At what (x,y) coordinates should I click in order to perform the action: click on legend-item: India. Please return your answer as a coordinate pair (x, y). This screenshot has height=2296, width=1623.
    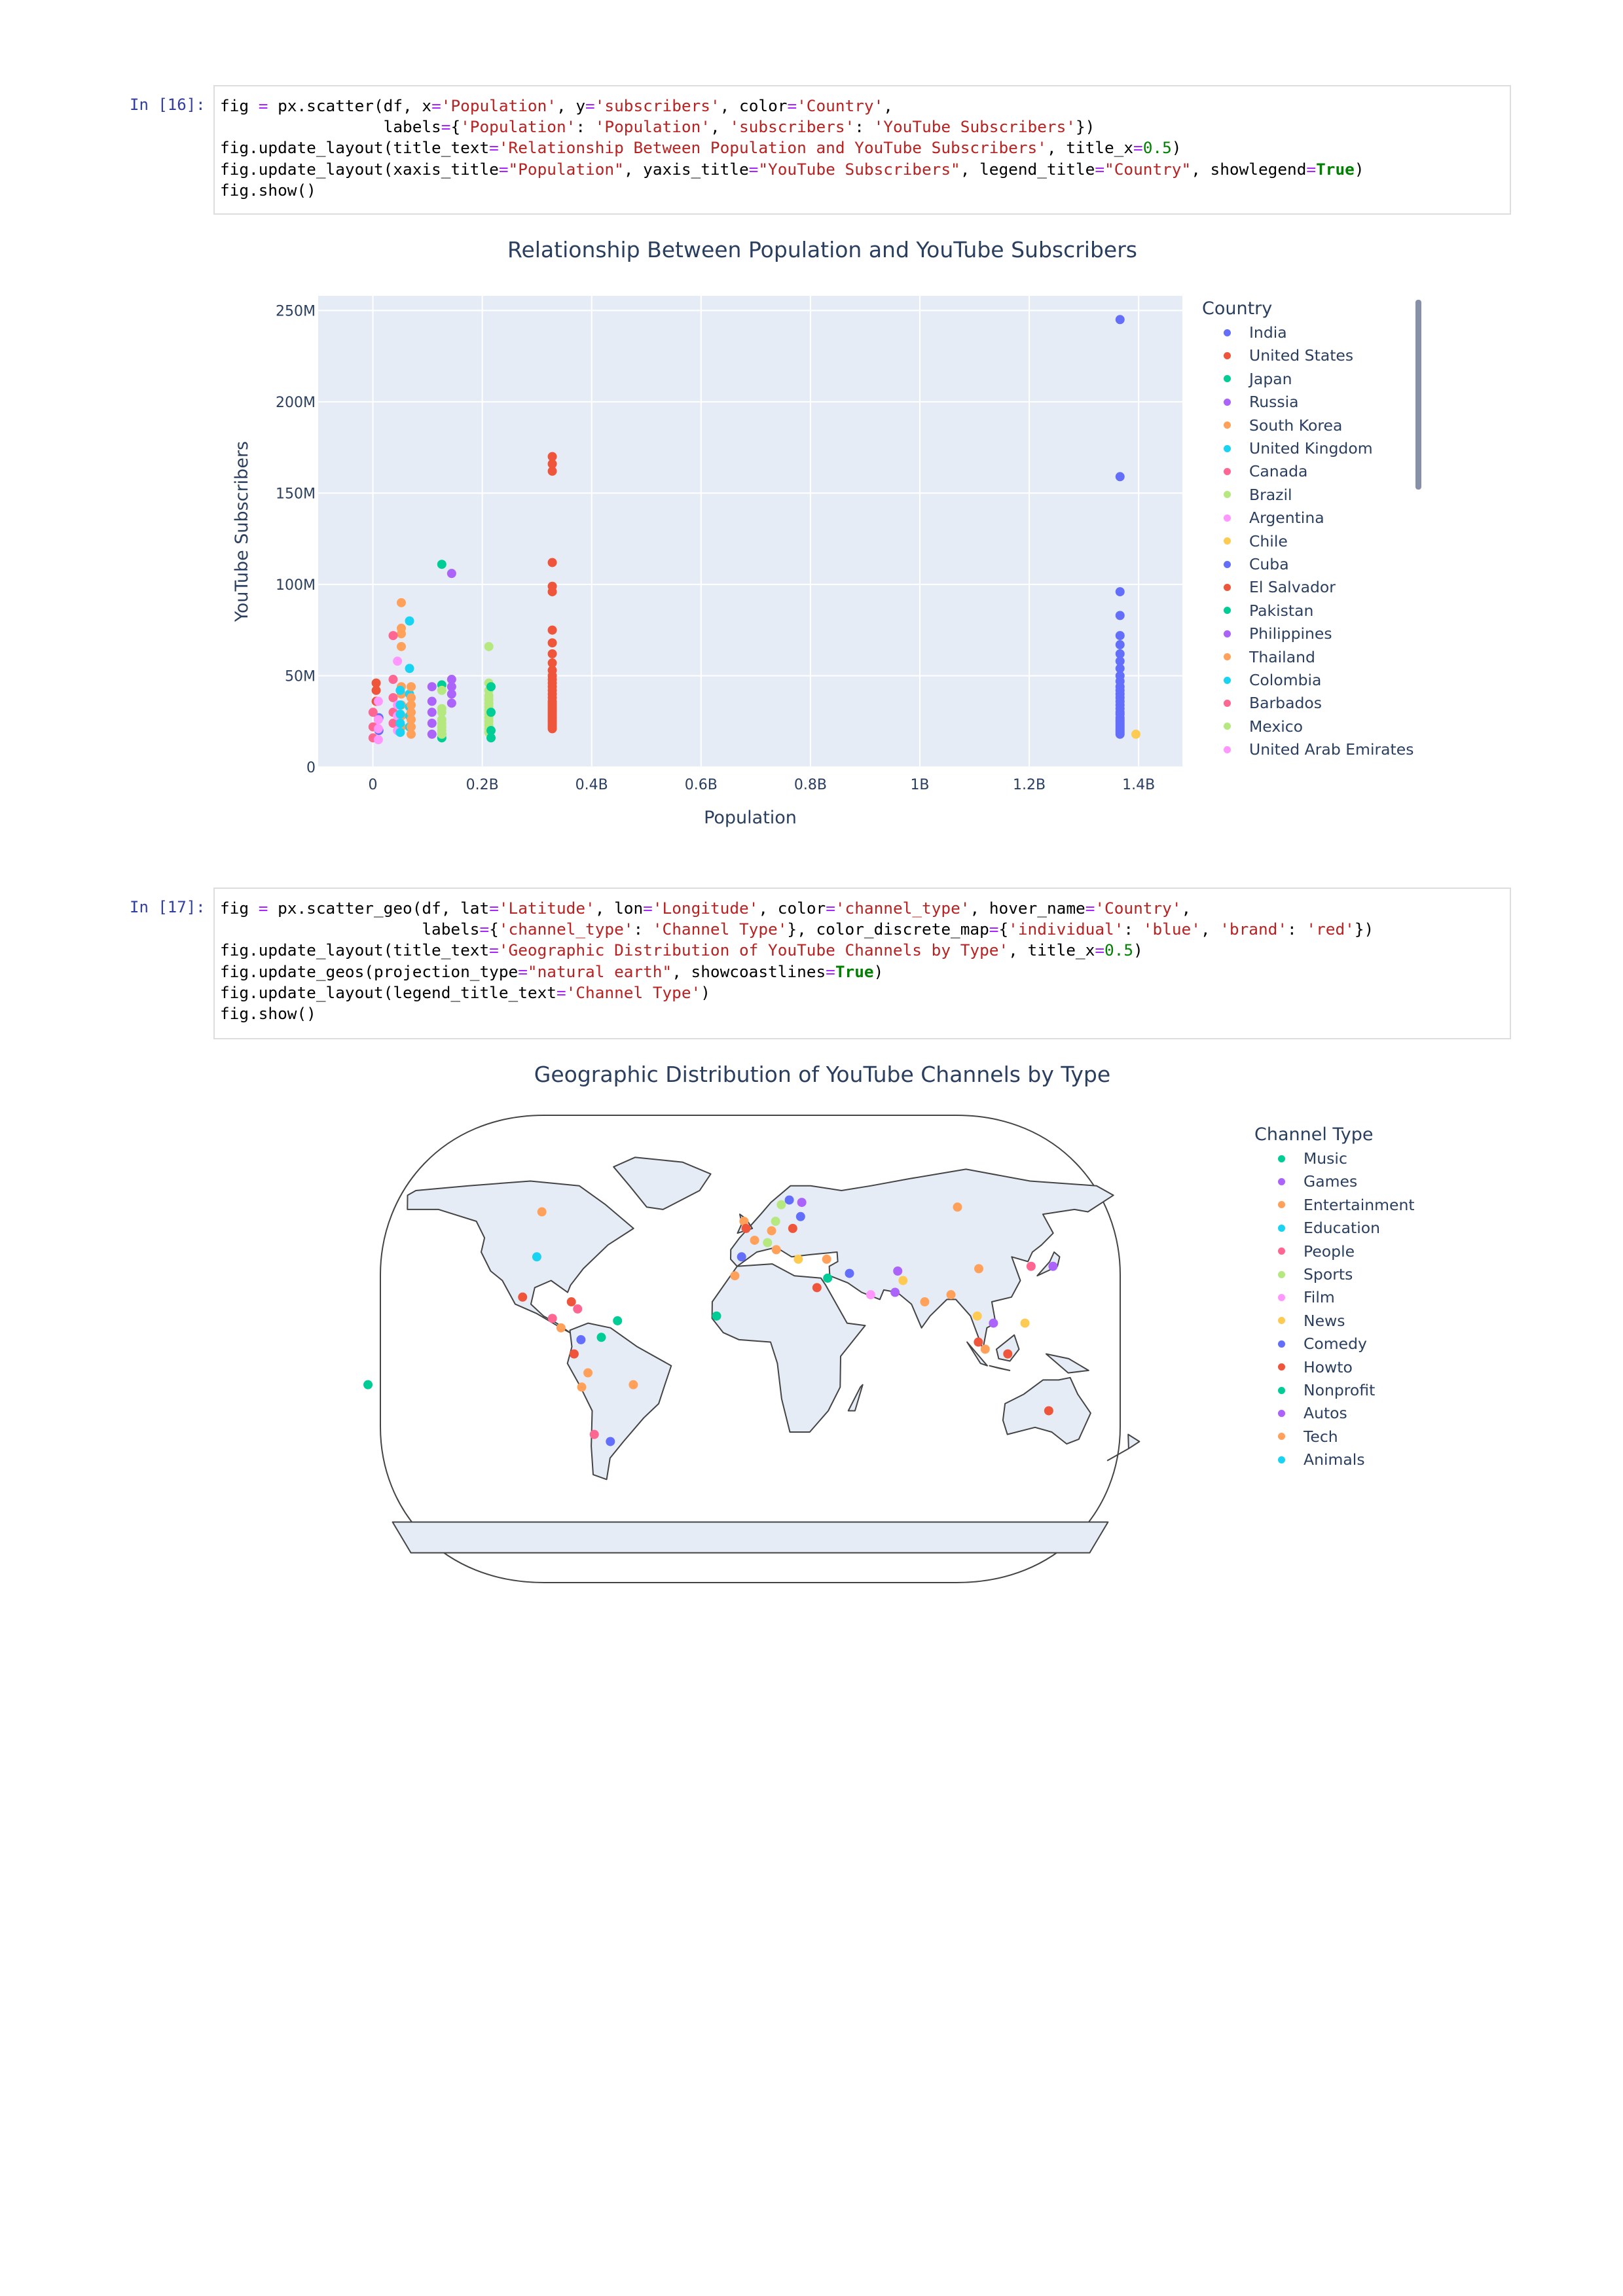
    Looking at the image, I should click on (1246, 332).